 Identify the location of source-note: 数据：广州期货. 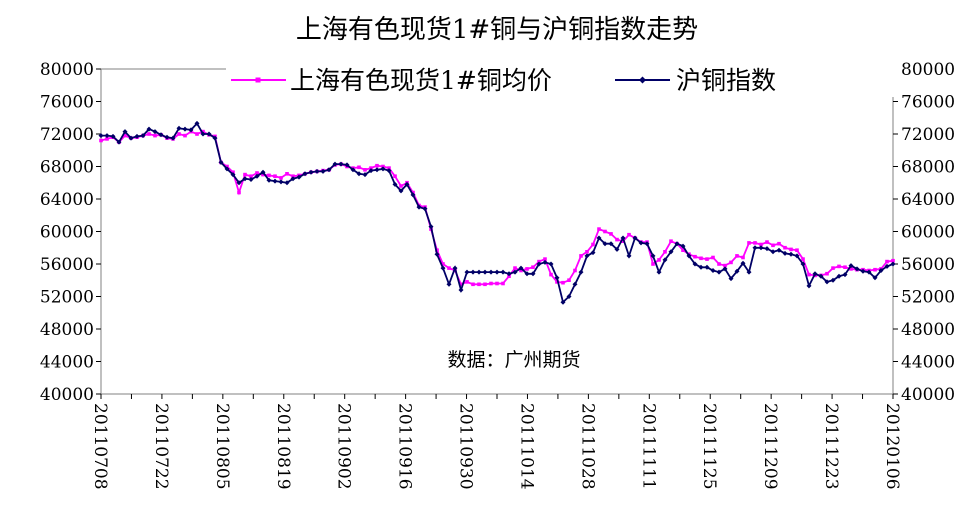
(513, 360).